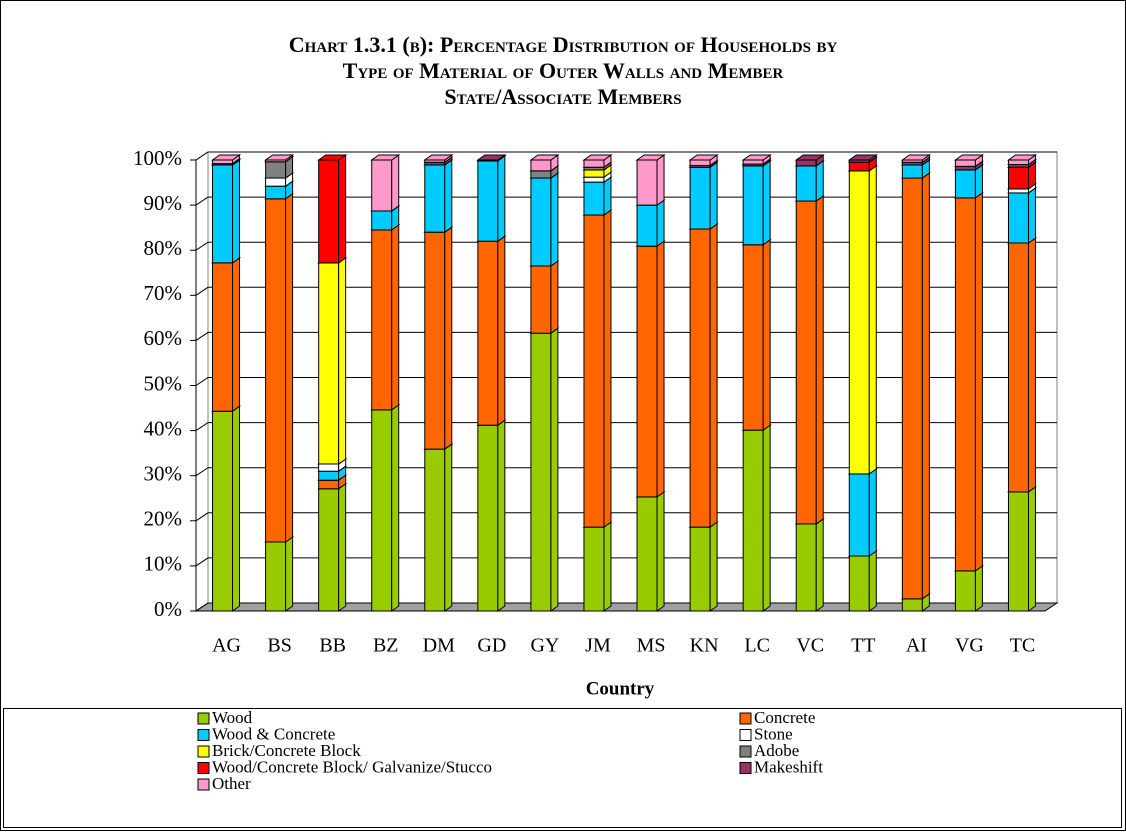  Describe the element at coordinates (386, 646) in the screenshot. I see `x-tick-label: BZ` at that location.